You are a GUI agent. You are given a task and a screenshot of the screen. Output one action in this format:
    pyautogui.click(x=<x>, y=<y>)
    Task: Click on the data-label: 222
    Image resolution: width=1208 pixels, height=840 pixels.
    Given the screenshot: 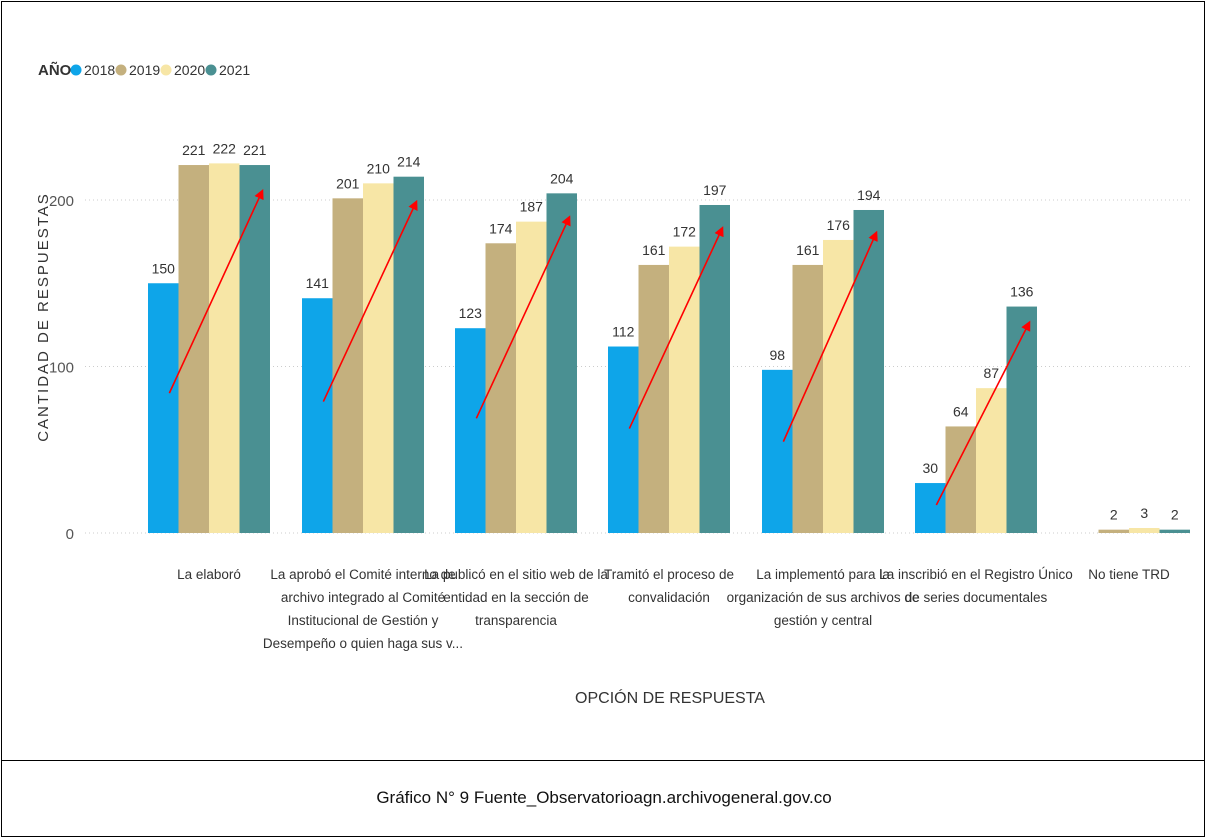 What is the action you would take?
    pyautogui.click(x=225, y=148)
    